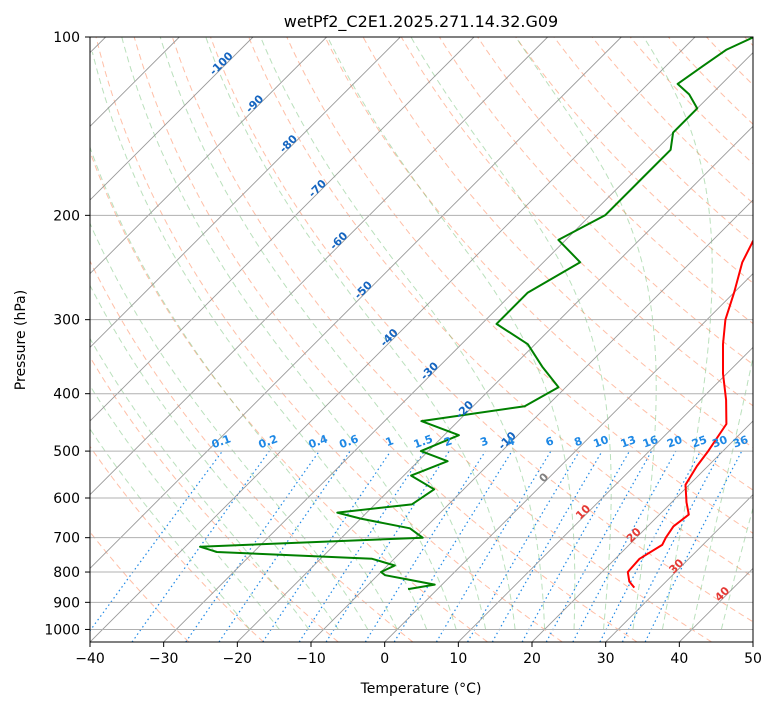 Image resolution: width=775 pixels, height=708 pixels. I want to click on isotherm-label: 30, so click(676, 566).